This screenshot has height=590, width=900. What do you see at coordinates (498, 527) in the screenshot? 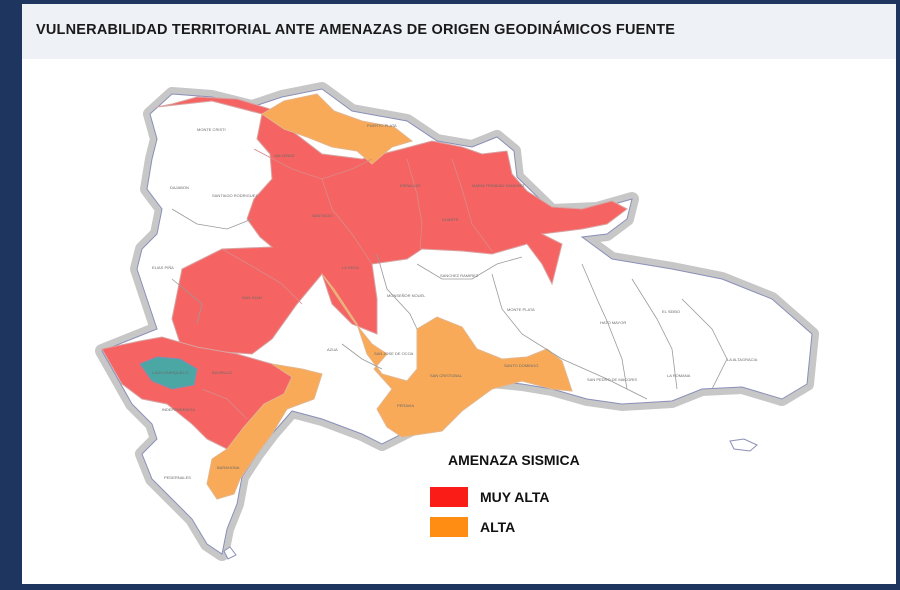
I see `legend-label-alta: ALTA` at bounding box center [498, 527].